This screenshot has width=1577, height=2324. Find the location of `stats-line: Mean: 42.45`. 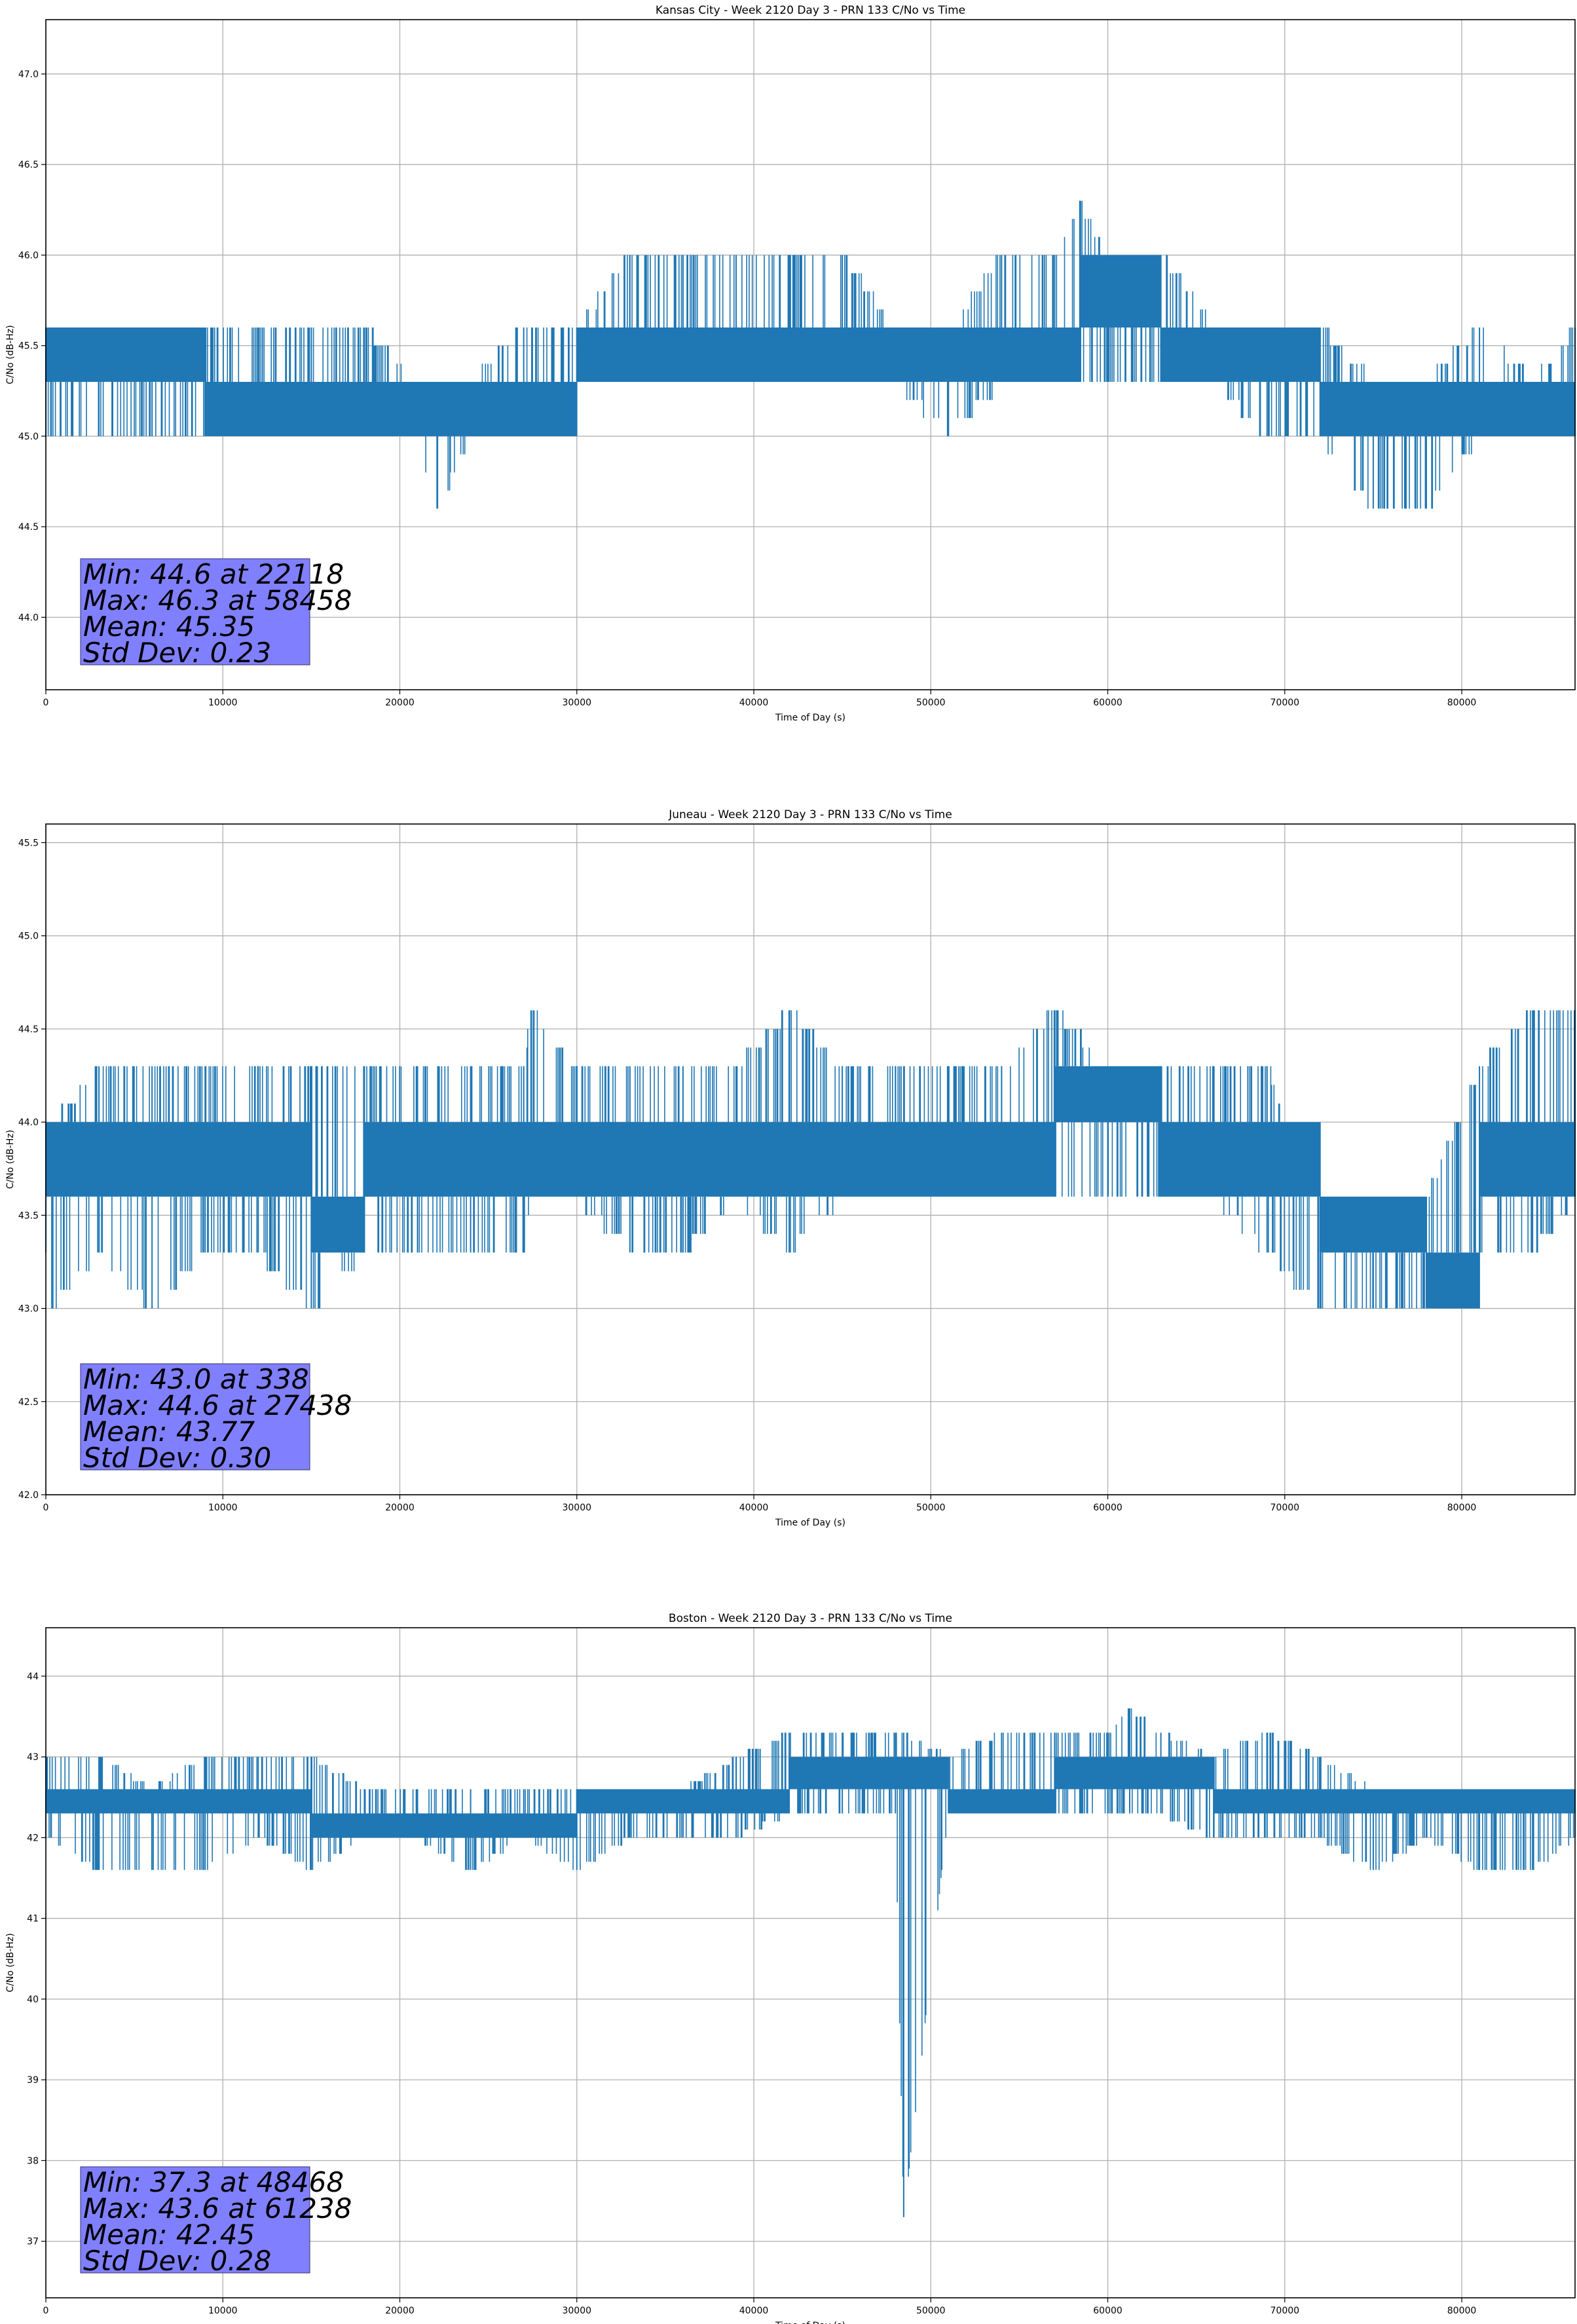

stats-line: Mean: 42.45 is located at coordinates (169, 2235).